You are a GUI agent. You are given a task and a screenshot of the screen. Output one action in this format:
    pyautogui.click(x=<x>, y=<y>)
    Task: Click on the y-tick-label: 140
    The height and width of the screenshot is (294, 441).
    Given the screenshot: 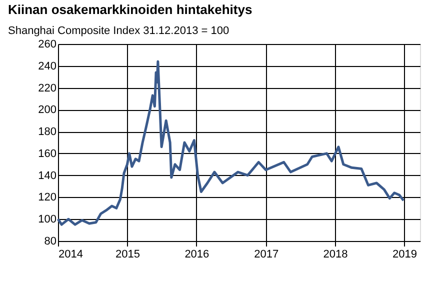 What is the action you would take?
    pyautogui.click(x=47, y=176)
    